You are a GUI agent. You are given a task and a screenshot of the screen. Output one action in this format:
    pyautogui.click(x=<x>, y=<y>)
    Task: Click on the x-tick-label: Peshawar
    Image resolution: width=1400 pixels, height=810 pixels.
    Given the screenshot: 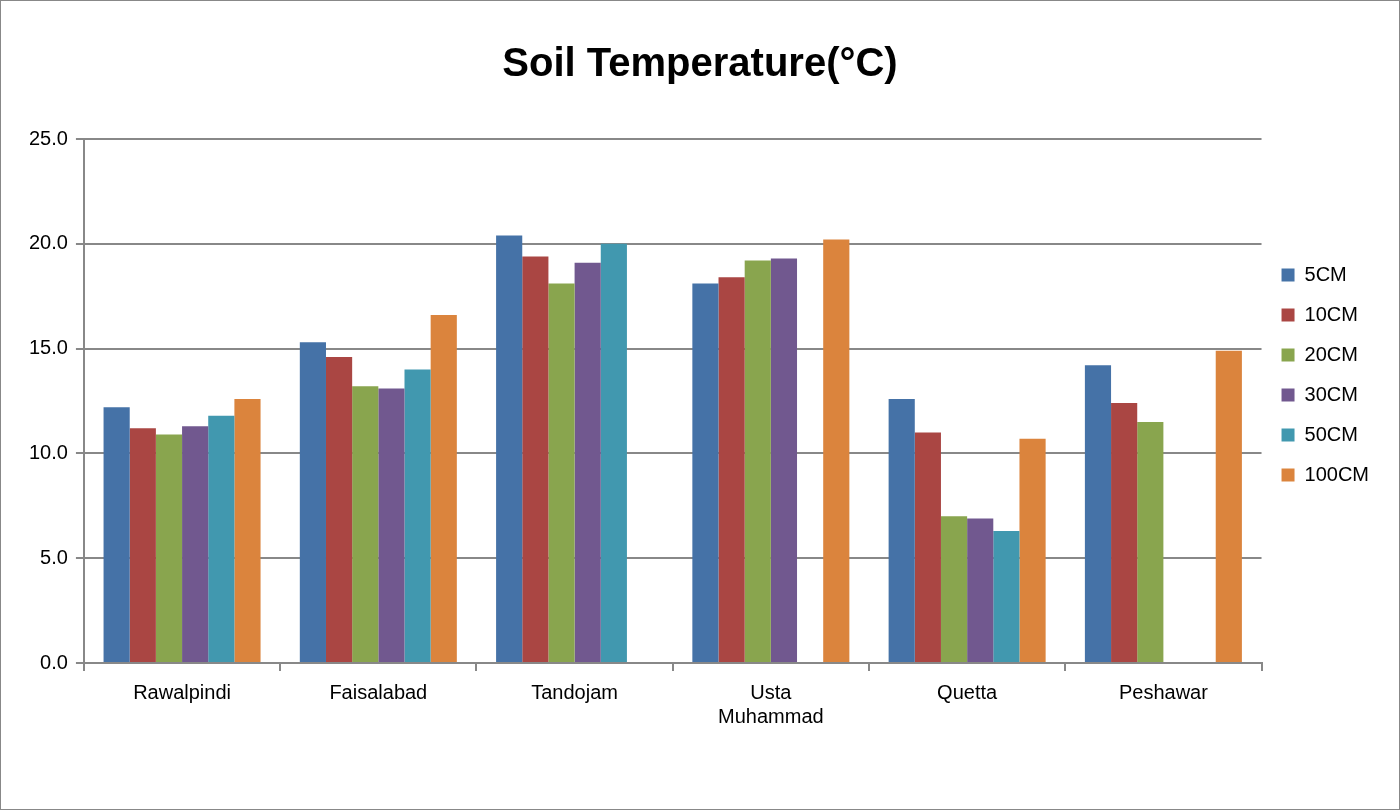 What is the action you would take?
    pyautogui.click(x=1163, y=691)
    